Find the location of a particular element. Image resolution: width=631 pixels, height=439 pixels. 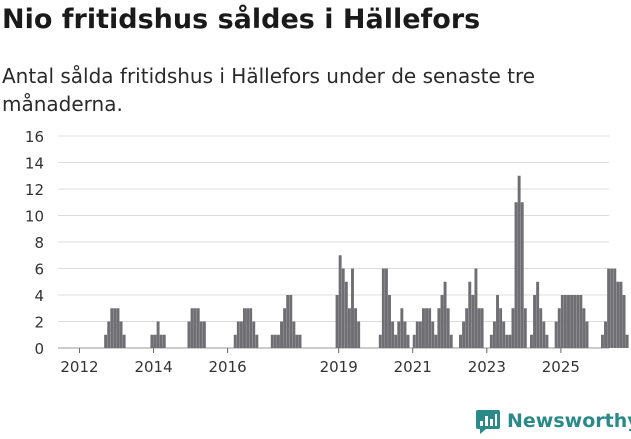

x-tick-label: 2025 is located at coordinates (561, 367).